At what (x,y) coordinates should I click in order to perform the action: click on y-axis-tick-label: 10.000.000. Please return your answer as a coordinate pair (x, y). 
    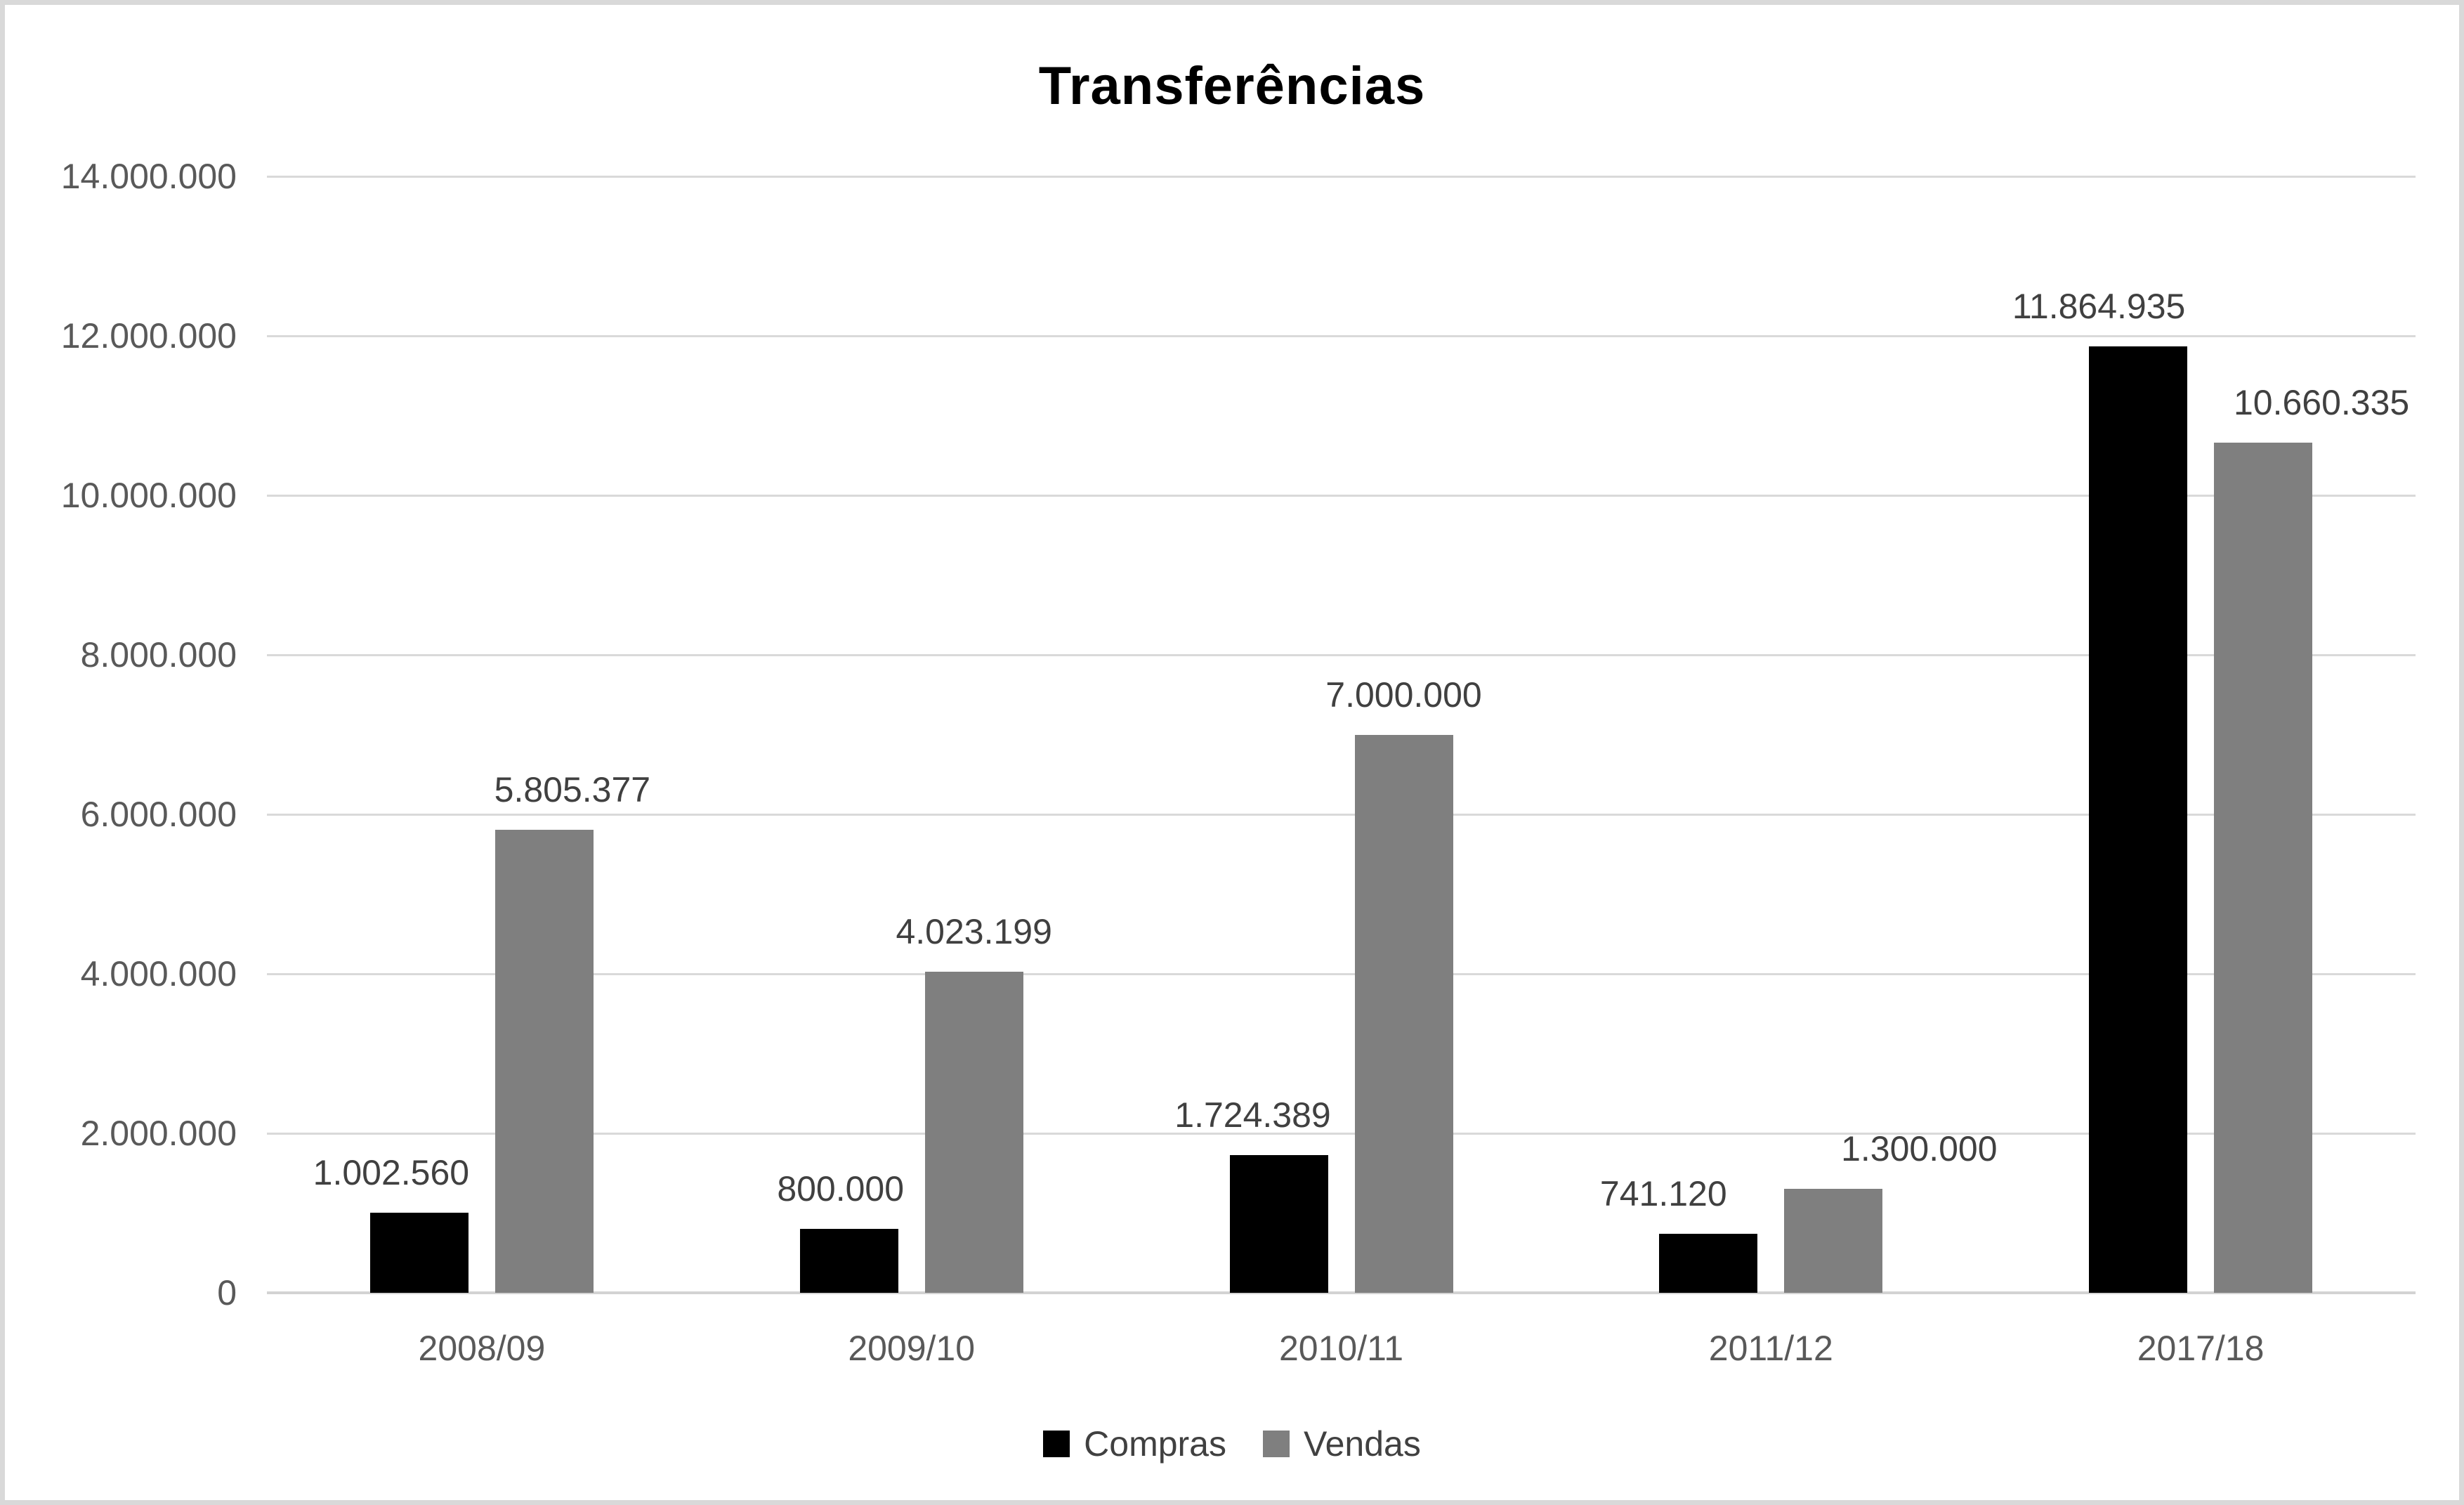
    Looking at the image, I should click on (148, 495).